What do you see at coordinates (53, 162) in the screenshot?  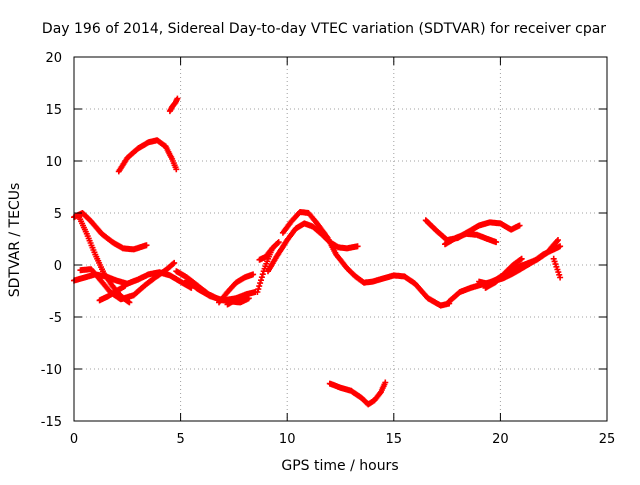 I see `y-tick-label: 10` at bounding box center [53, 162].